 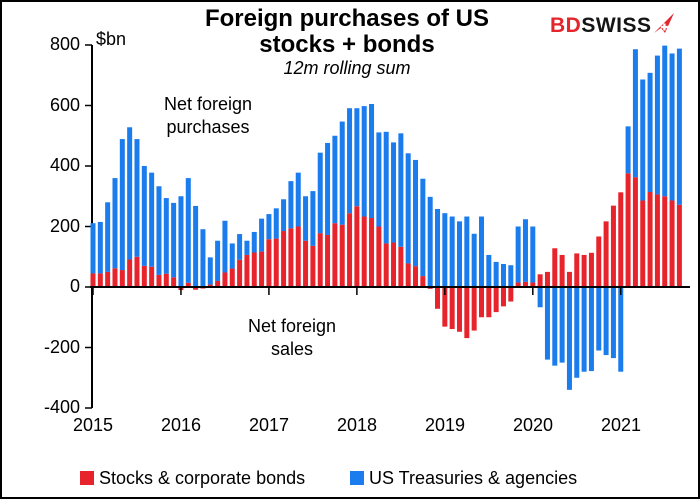 What do you see at coordinates (347, 18) in the screenshot?
I see `title-line-1: Foreign purchases of US` at bounding box center [347, 18].